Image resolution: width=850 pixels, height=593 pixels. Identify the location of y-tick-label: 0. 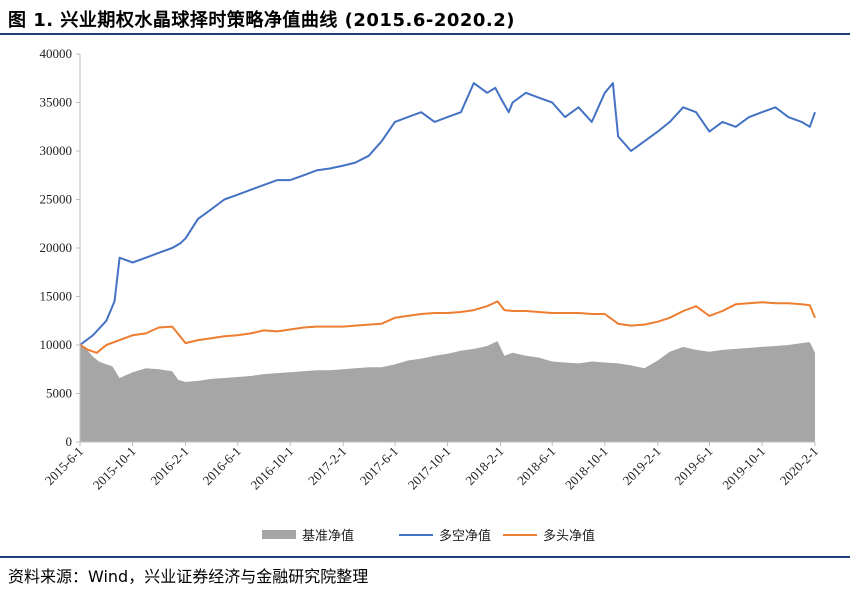
(69, 441).